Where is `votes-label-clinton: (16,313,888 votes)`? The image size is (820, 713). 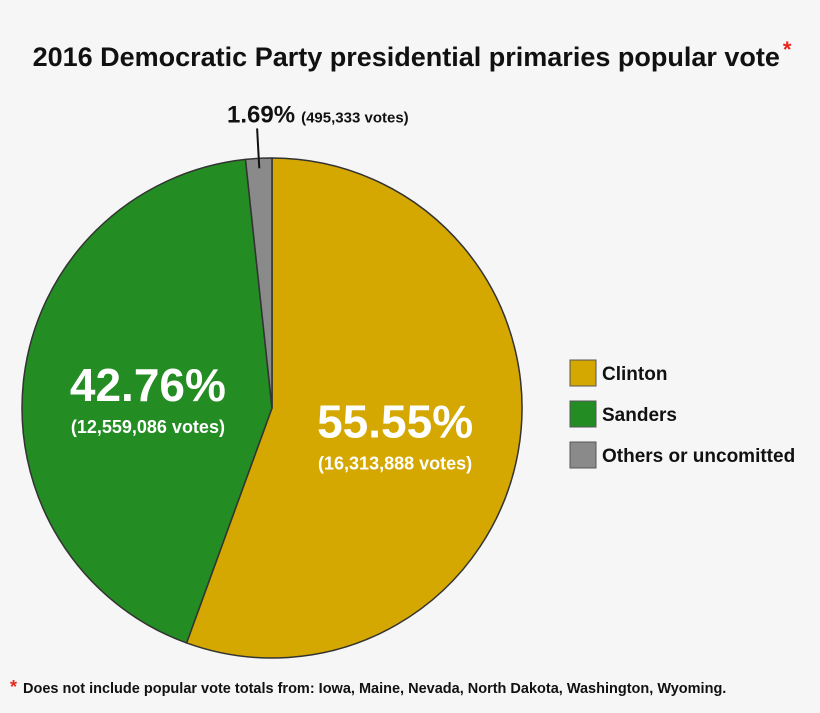
votes-label-clinton: (16,313,888 votes) is located at coordinates (395, 464).